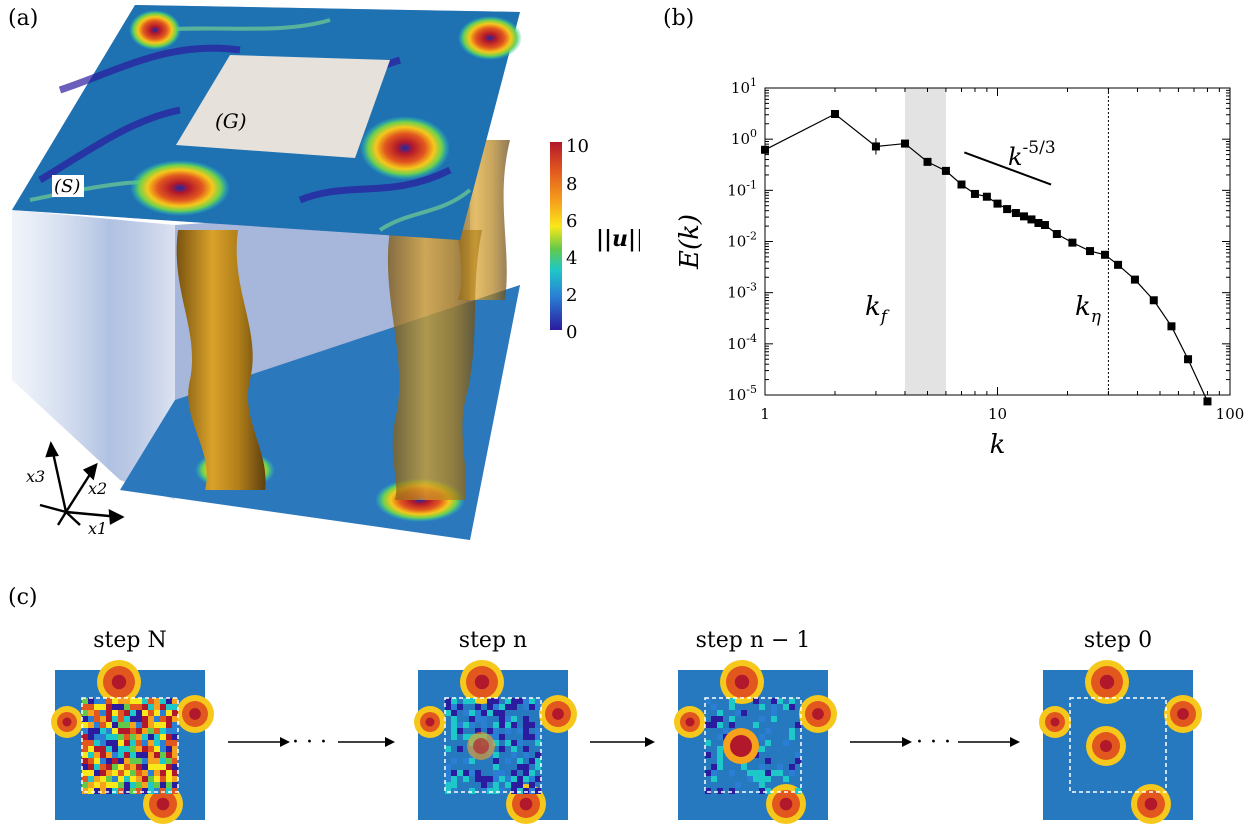  What do you see at coordinates (877, 309) in the screenshot?
I see `kf-annotation: kf` at bounding box center [877, 309].